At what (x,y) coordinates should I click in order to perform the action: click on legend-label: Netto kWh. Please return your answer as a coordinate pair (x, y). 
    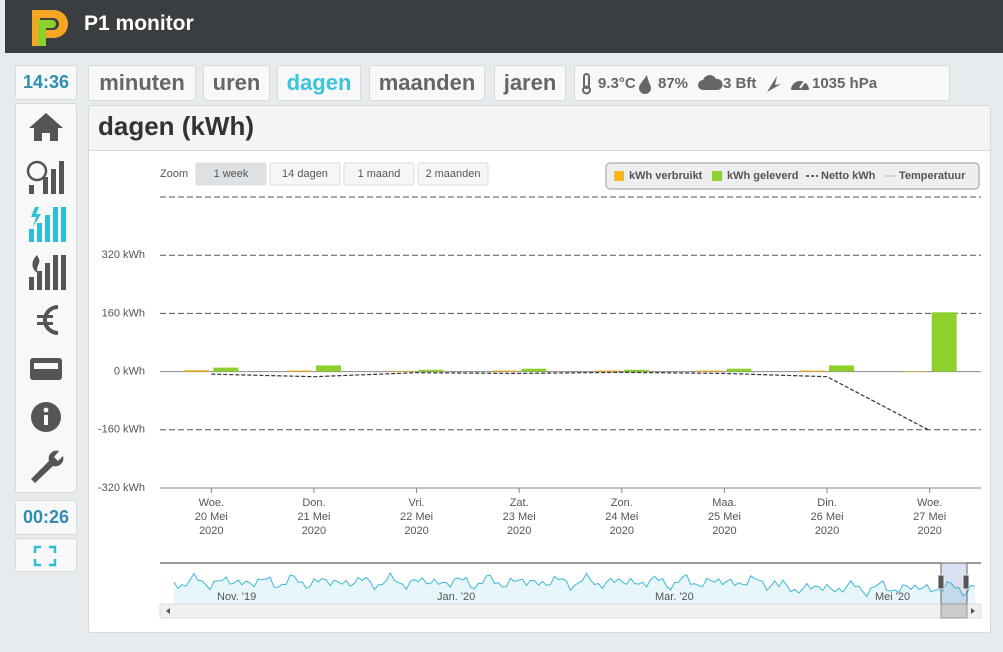
    Looking at the image, I should click on (848, 176).